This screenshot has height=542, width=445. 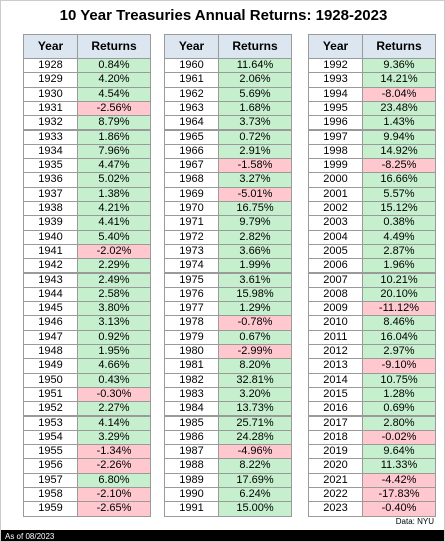 What do you see at coordinates (50, 80) in the screenshot?
I see `year-cell: 1929` at bounding box center [50, 80].